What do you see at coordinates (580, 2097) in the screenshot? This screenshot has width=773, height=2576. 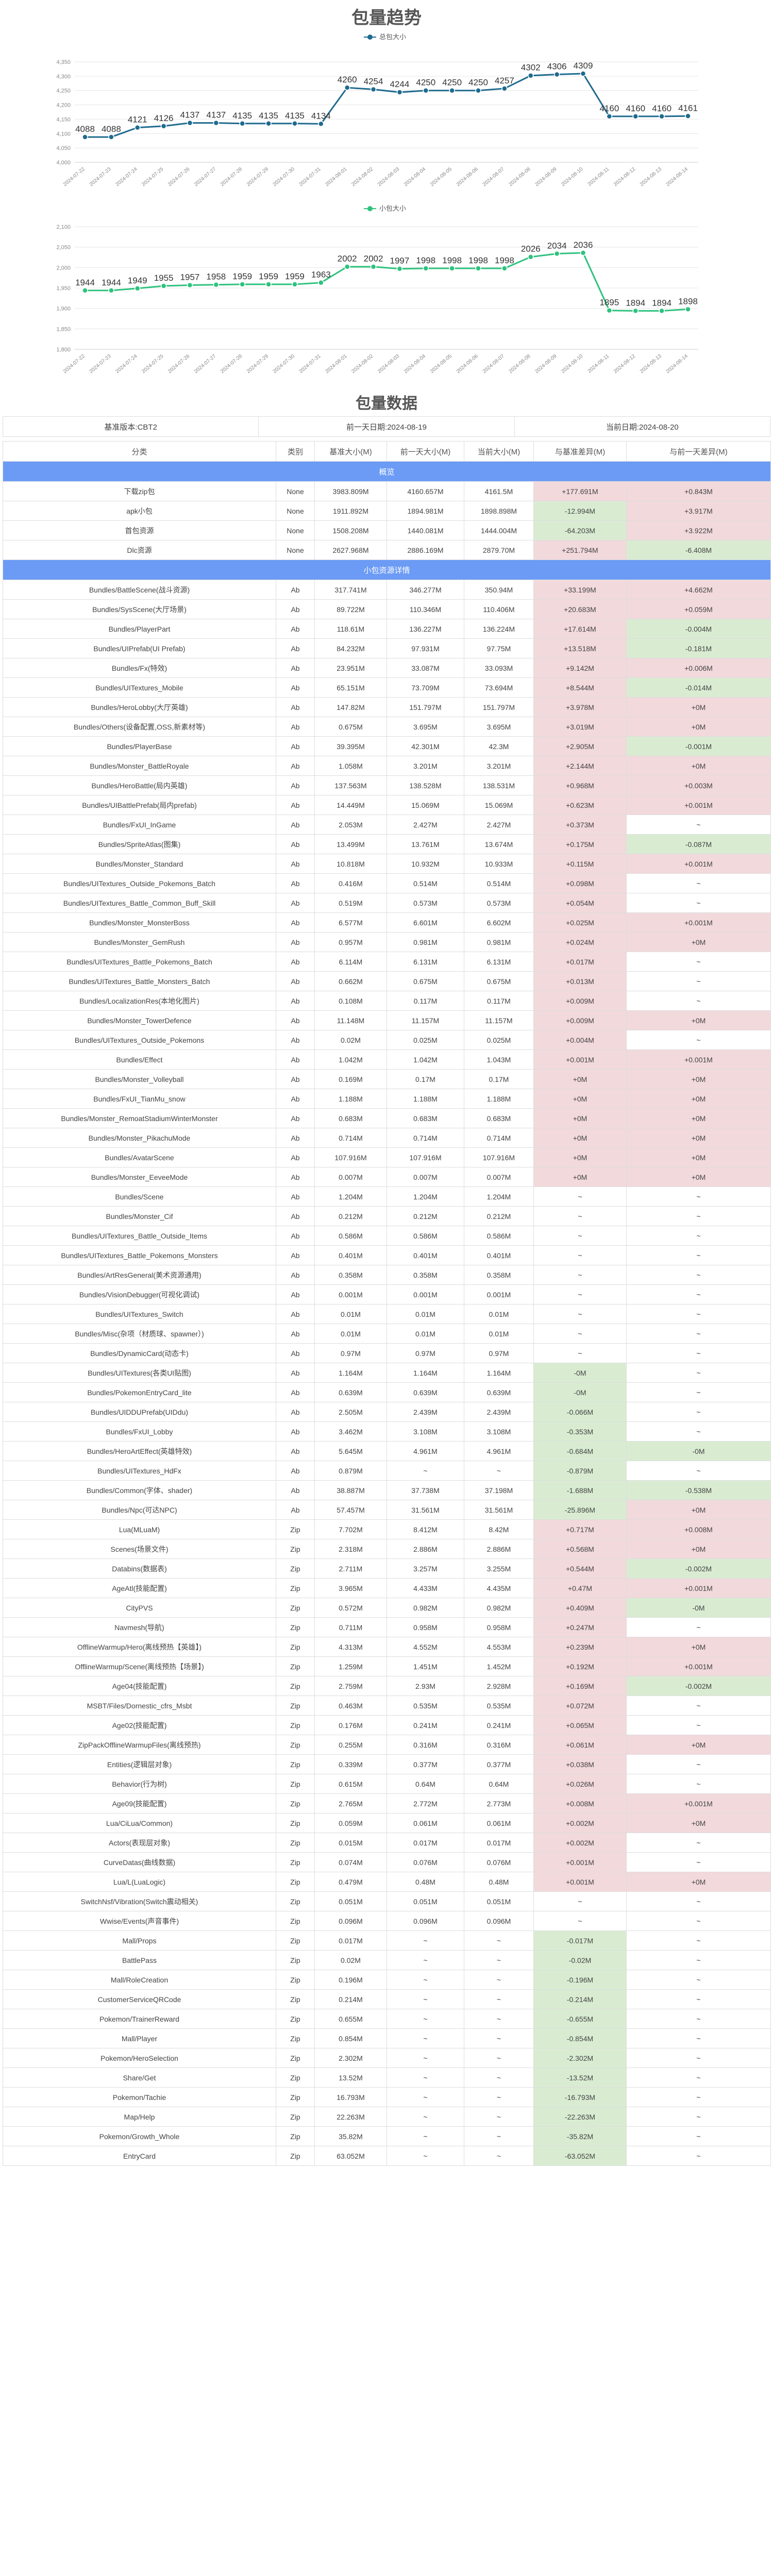 I see `diff-base-cell: -16.793M` at bounding box center [580, 2097].